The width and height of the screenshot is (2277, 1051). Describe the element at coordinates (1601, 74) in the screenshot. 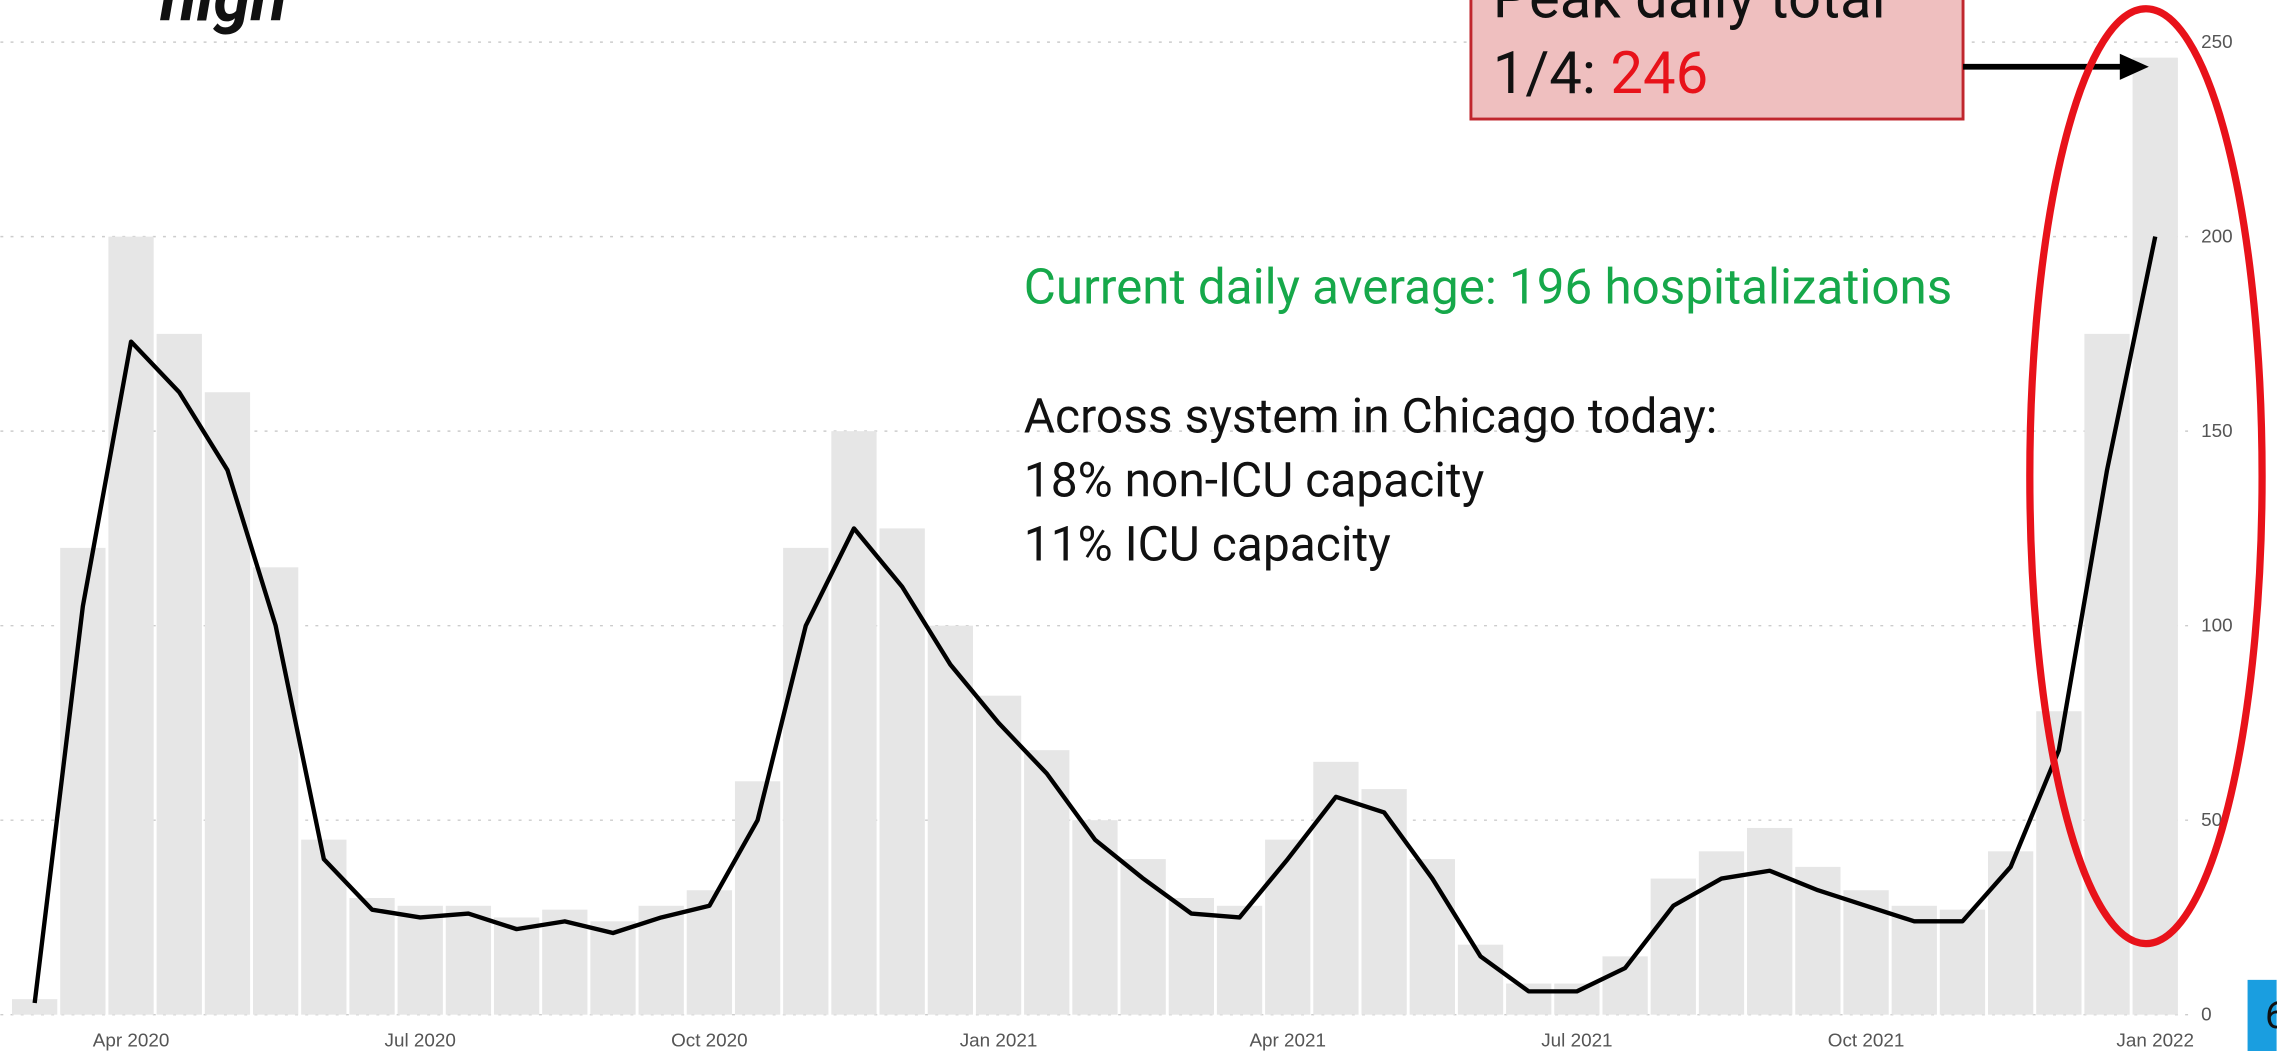

I see `peak-label: 1/4: 246` at that location.